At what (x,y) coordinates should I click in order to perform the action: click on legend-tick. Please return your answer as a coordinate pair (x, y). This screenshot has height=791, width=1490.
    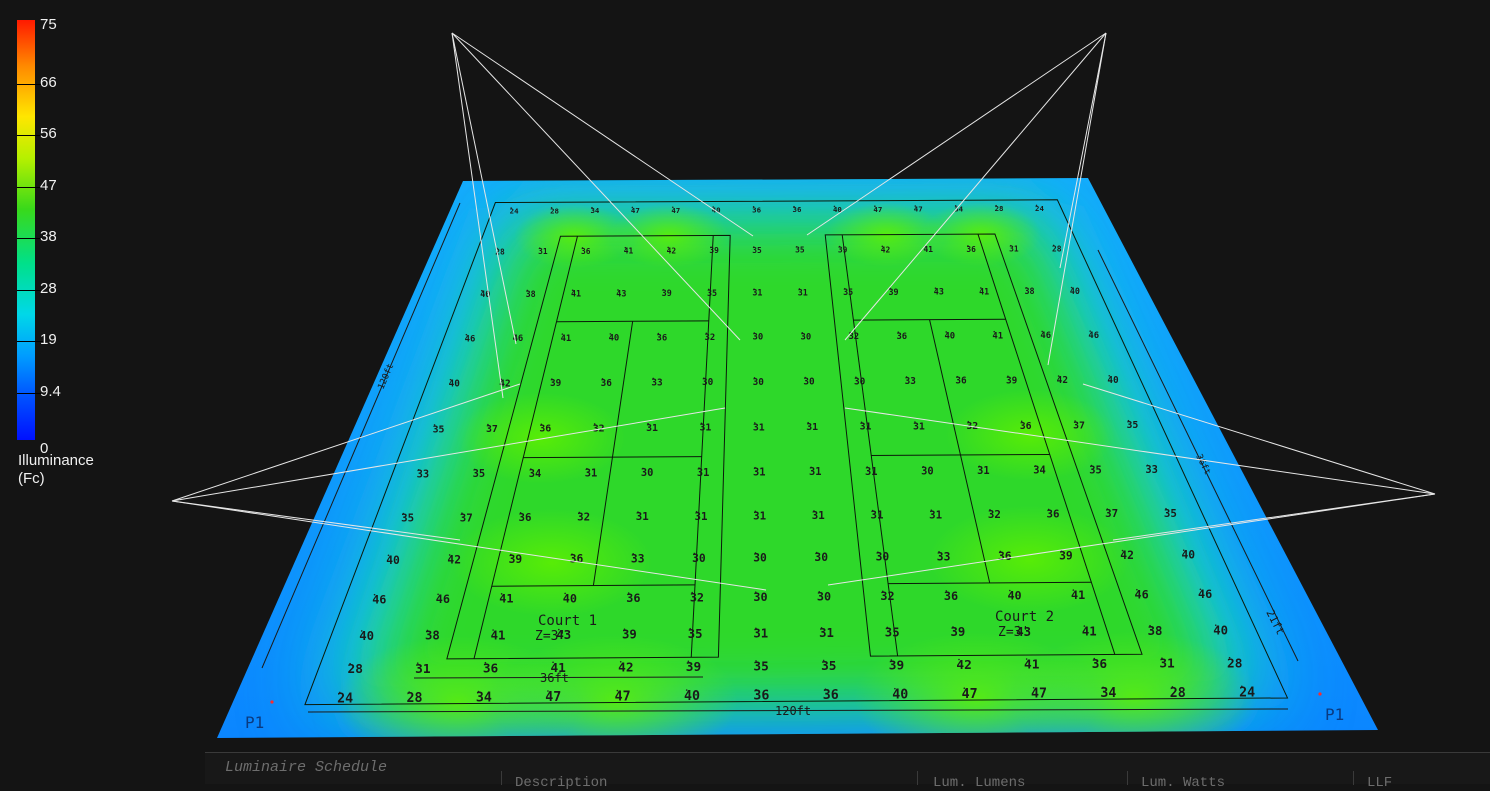
    Looking at the image, I should click on (30, 341).